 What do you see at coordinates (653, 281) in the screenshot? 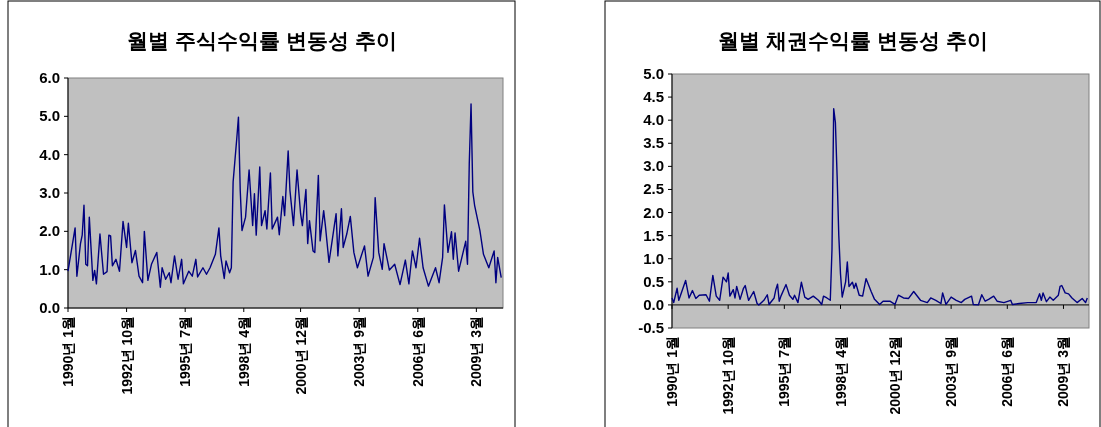
I see `y-tick-label: 0.5` at bounding box center [653, 281].